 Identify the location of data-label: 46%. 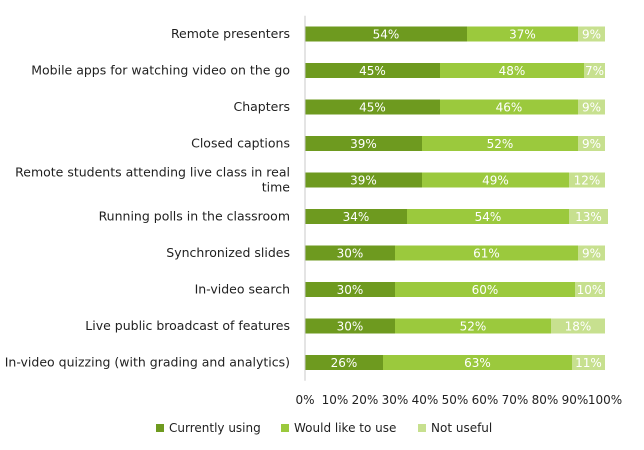
(509, 108).